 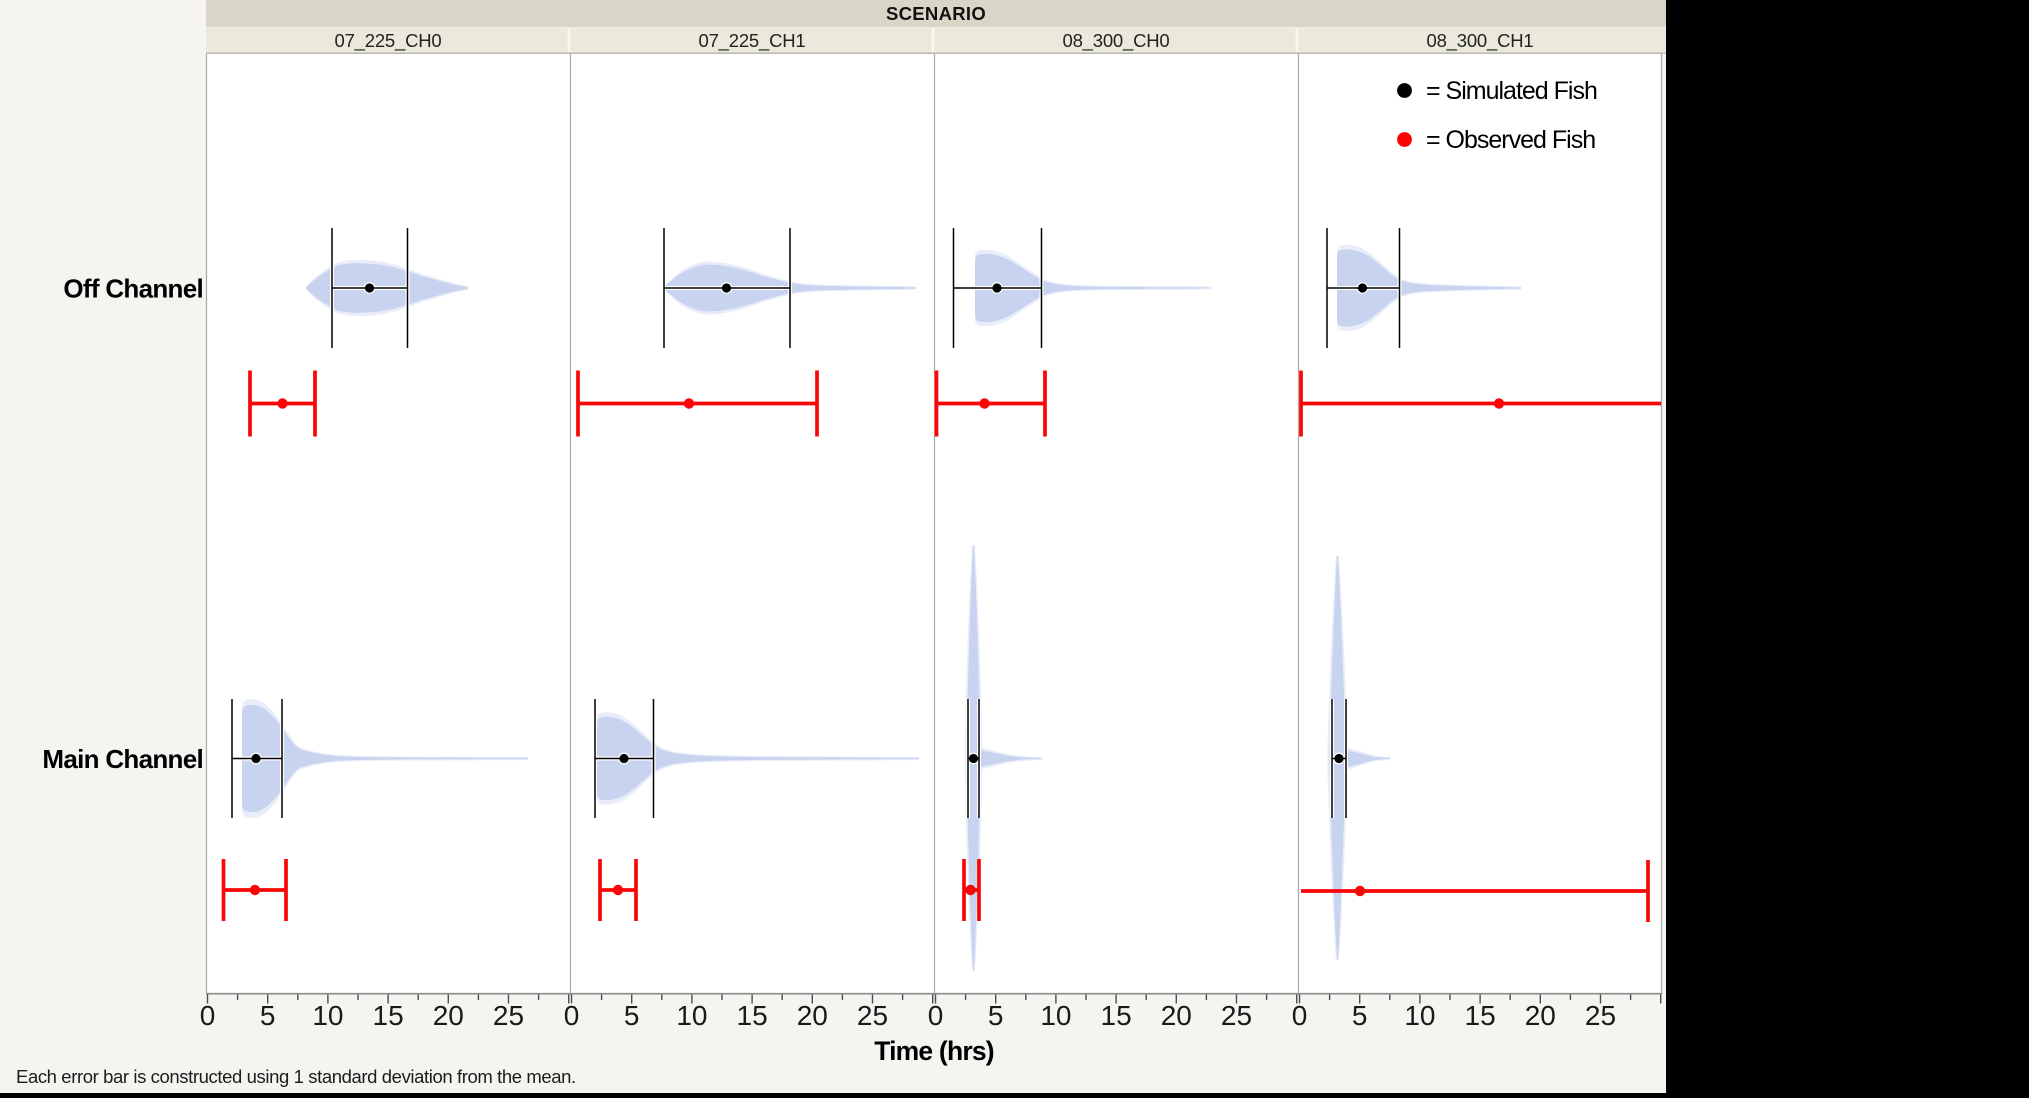 I want to click on svg-text: Main Channel, so click(x=122, y=759).